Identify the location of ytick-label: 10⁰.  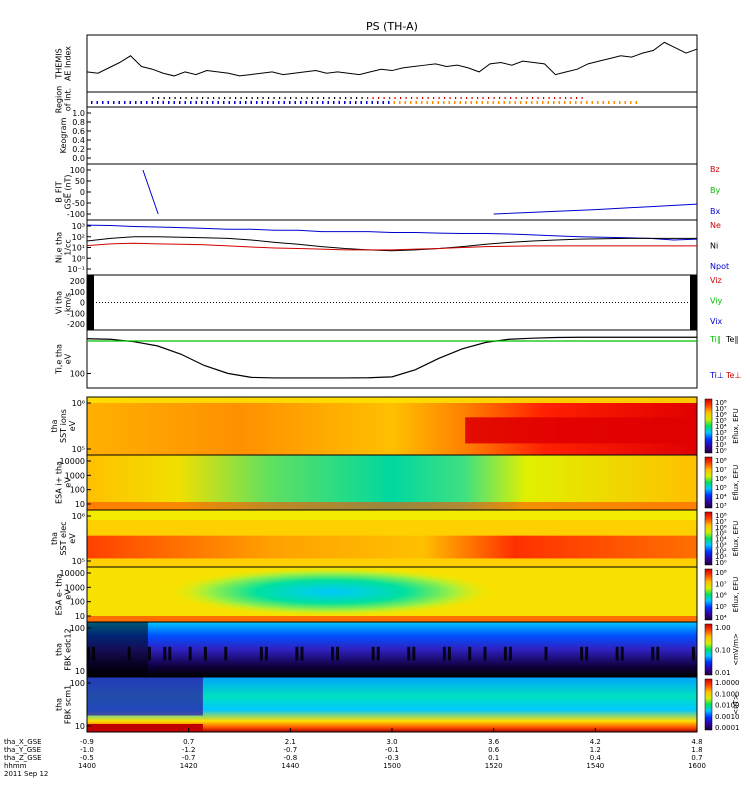
(78, 258).